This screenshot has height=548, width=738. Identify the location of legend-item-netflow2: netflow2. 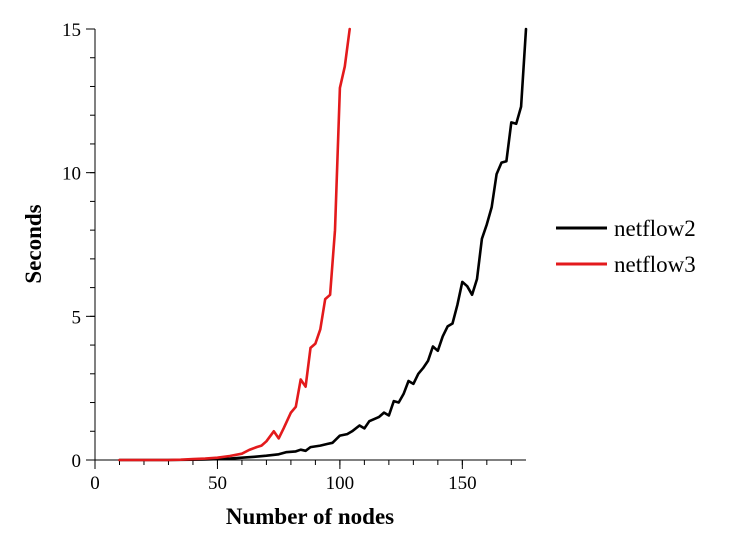
(626, 228).